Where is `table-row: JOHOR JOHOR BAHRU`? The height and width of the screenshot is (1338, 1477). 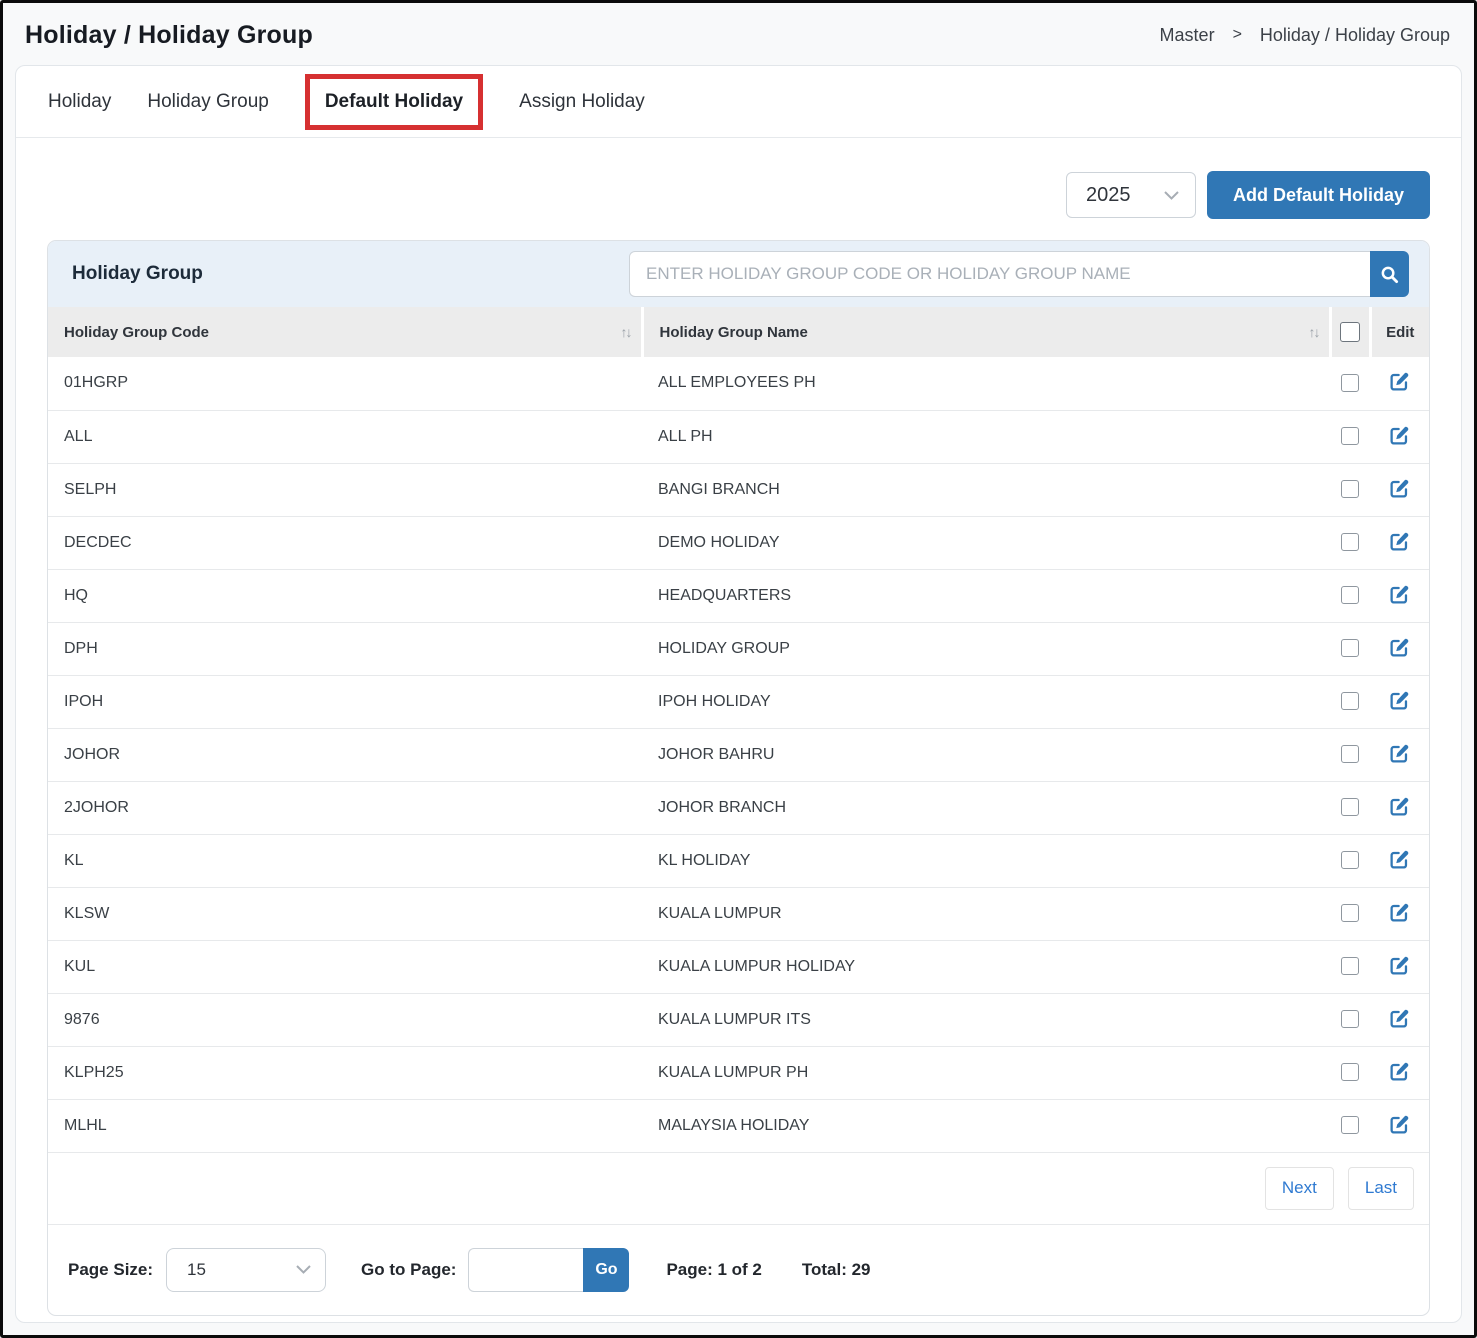
table-row: JOHOR JOHOR BAHRU is located at coordinates (738, 755).